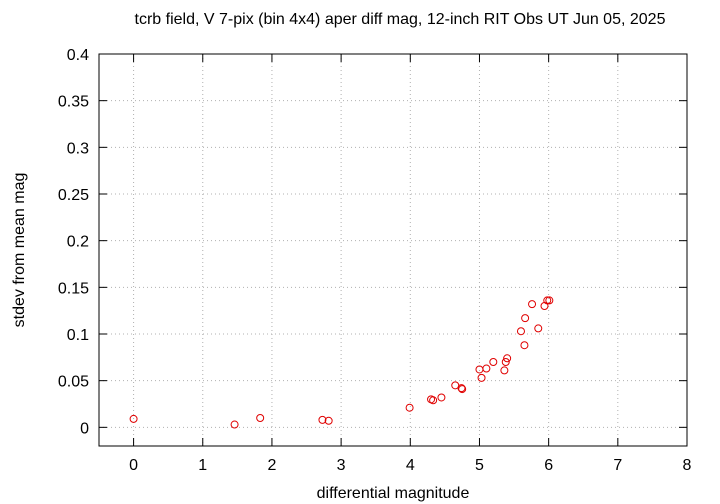  What do you see at coordinates (479, 465) in the screenshot?
I see `x-tick-label: 5` at bounding box center [479, 465].